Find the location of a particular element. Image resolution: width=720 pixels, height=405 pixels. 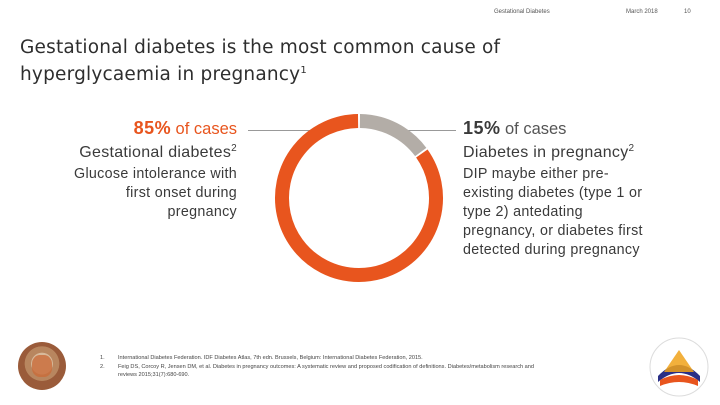

left-body-line: first onset during is located at coordinates (181, 193).